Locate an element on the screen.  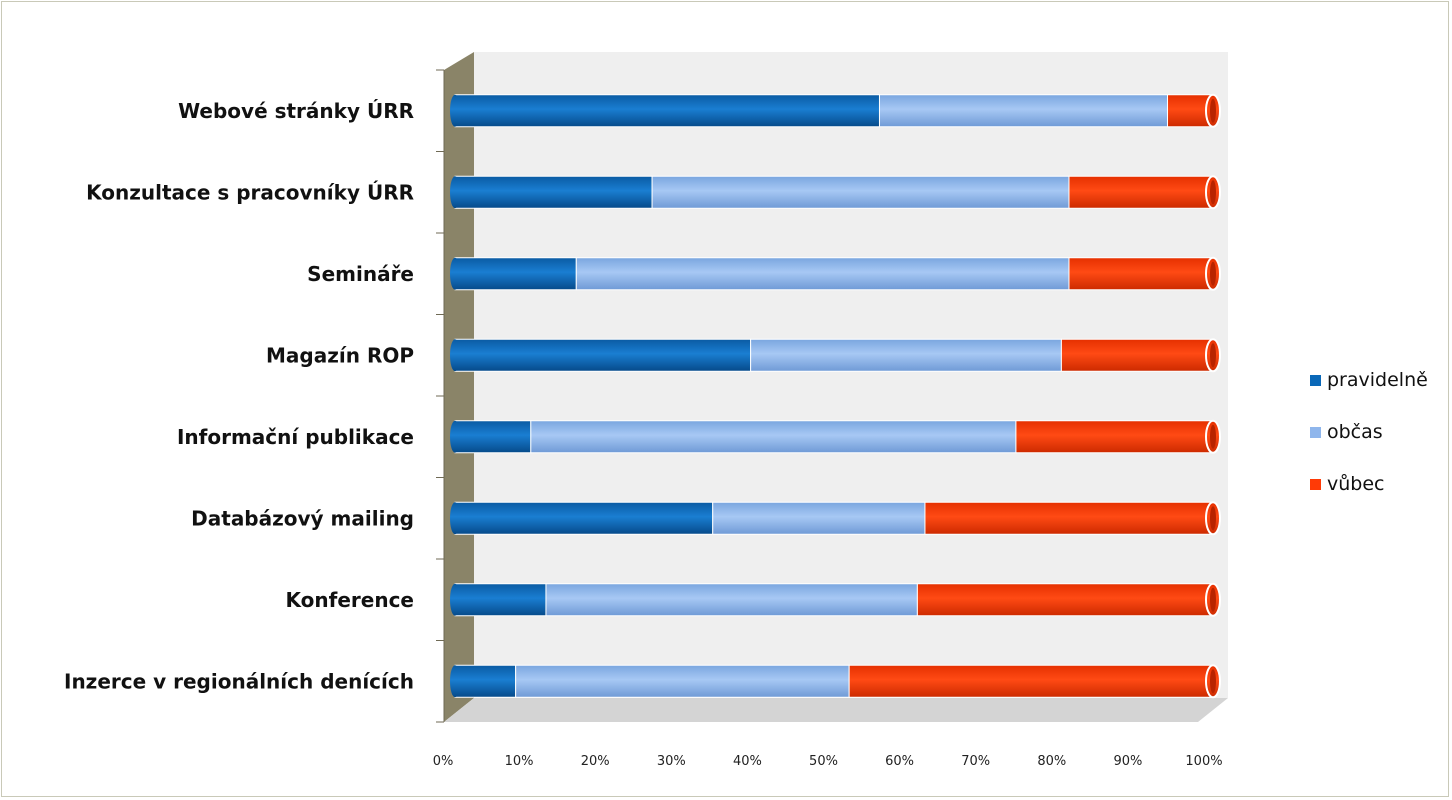
x-tick-label: 60% is located at coordinates (899, 761).